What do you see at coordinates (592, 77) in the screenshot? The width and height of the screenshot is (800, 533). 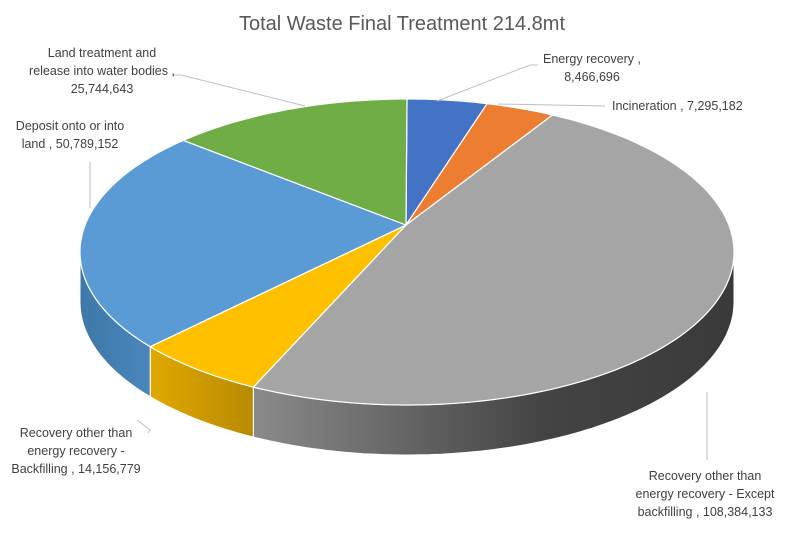 I see `data-label-line: 8,466,696` at bounding box center [592, 77].